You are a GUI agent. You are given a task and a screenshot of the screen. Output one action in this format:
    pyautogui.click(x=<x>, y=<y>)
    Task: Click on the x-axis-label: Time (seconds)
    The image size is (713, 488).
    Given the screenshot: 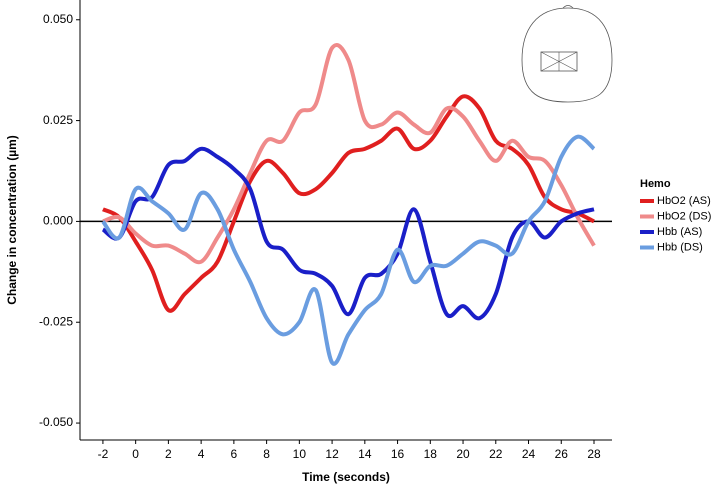 What is the action you would take?
    pyautogui.click(x=346, y=477)
    